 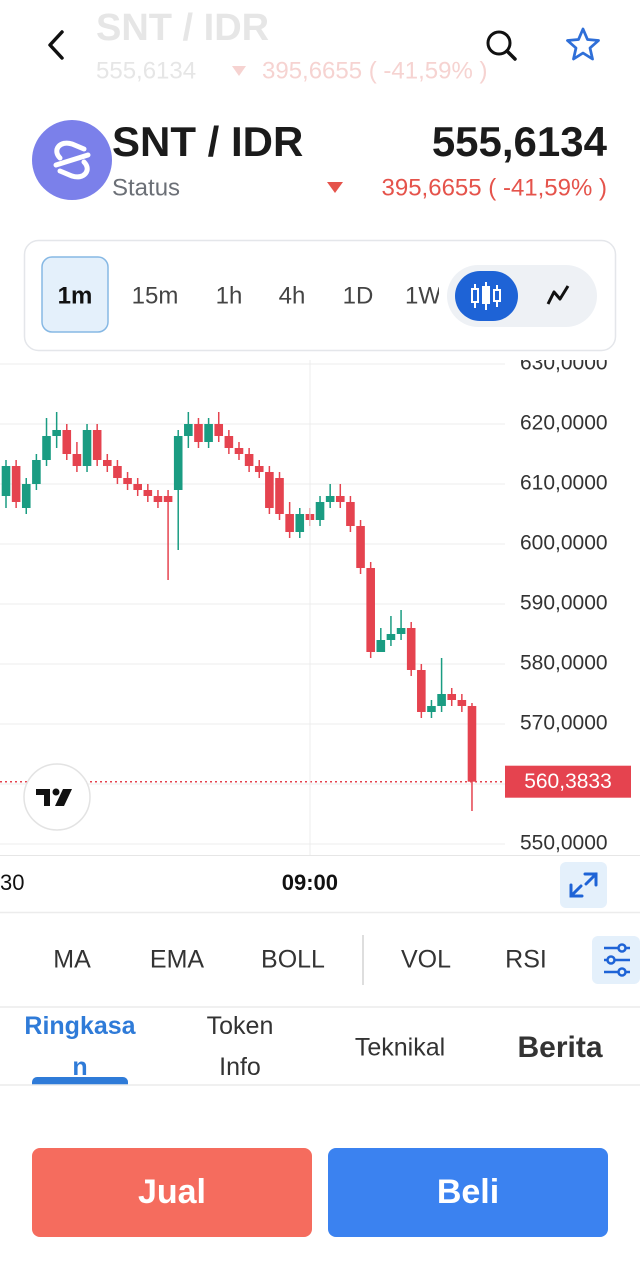 What do you see at coordinates (146, 70) in the screenshot?
I see `top-price: 555,6134` at bounding box center [146, 70].